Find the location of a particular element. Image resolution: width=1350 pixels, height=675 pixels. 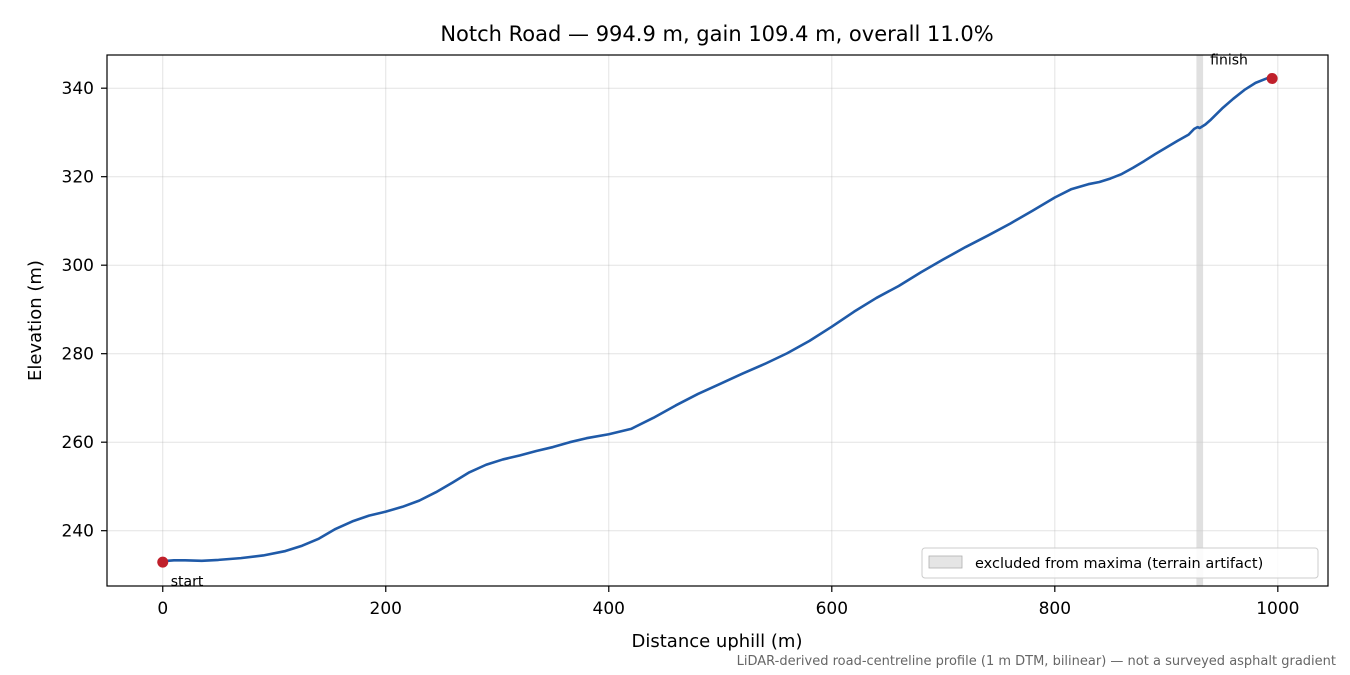

start-label: start is located at coordinates (187, 582).